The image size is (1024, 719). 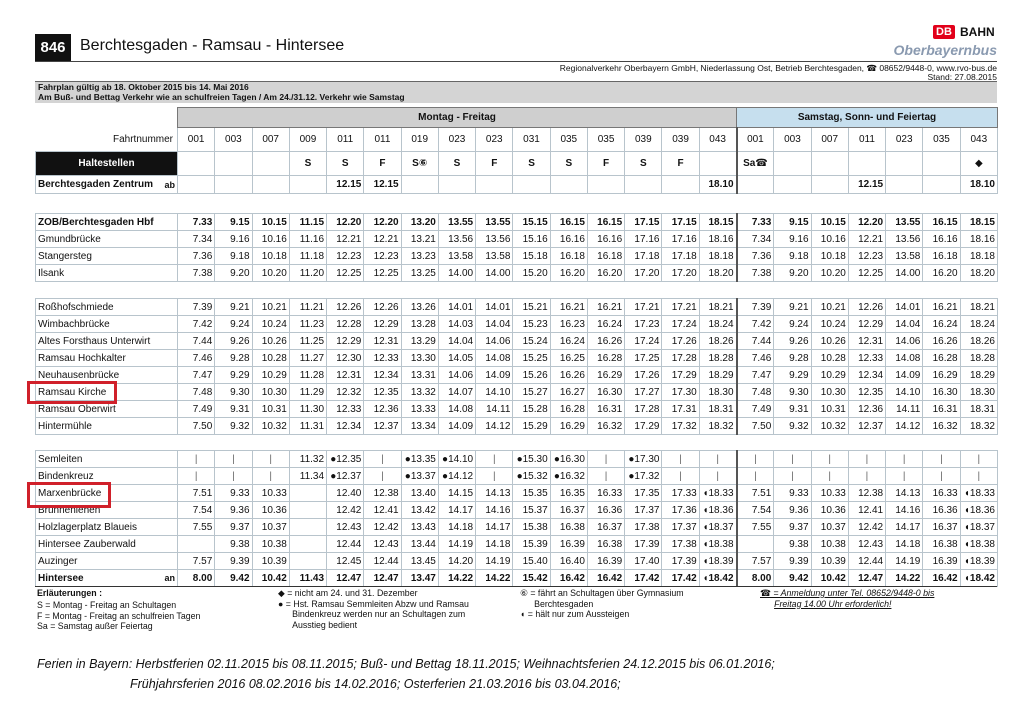 I want to click on spacer-cell, so click(x=516, y=203).